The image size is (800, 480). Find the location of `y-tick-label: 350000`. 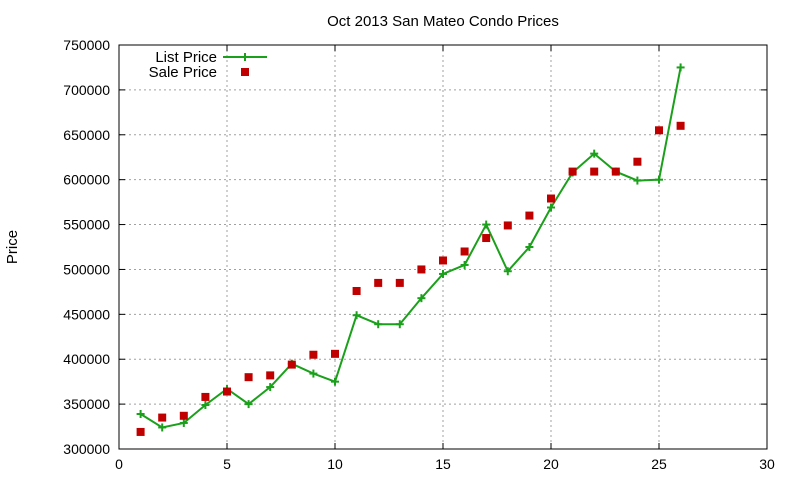

y-tick-label: 350000 is located at coordinates (86, 404).